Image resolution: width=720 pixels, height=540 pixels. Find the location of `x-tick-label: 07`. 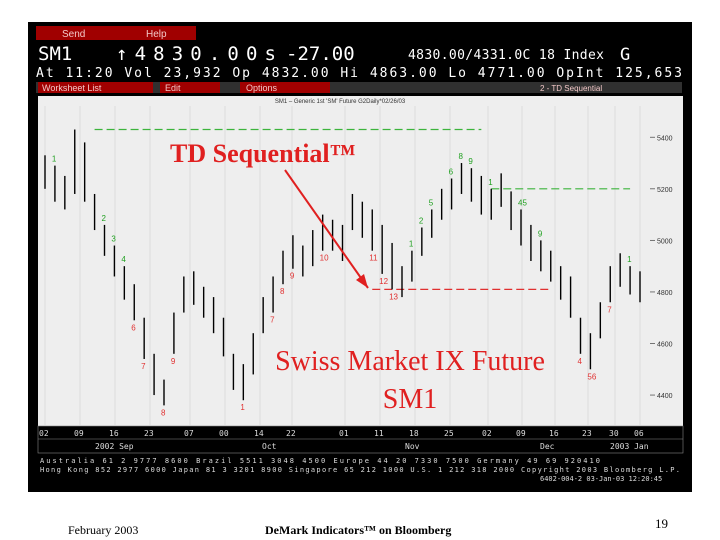

x-tick-label: 07 is located at coordinates (189, 433).